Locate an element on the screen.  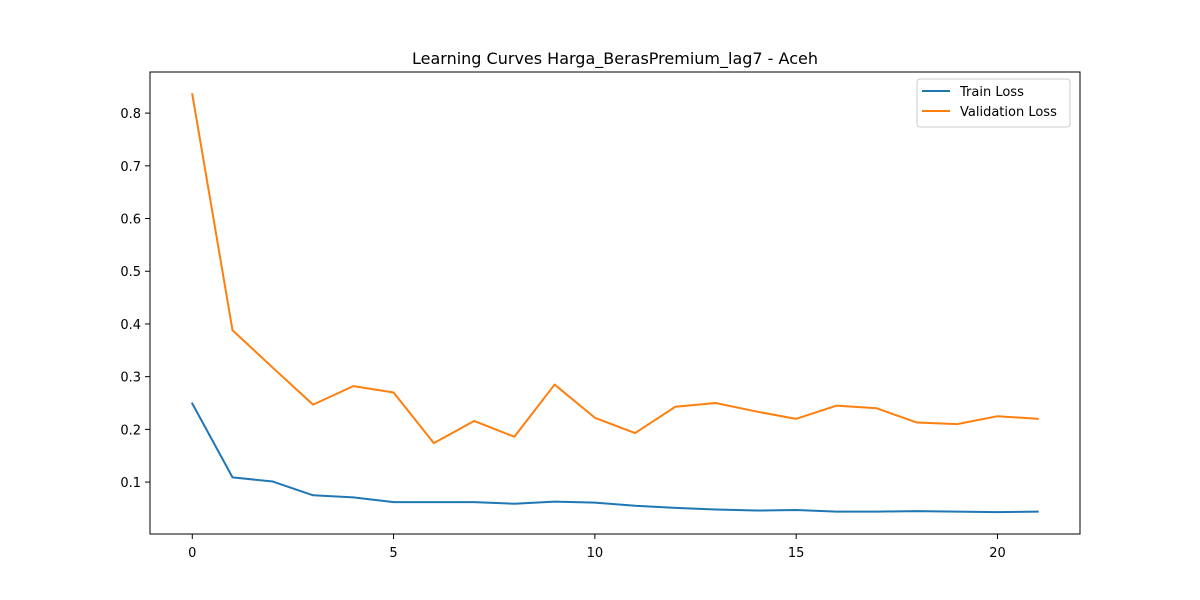
x-axis: 0 5 10 15 20 is located at coordinates (597, 547).